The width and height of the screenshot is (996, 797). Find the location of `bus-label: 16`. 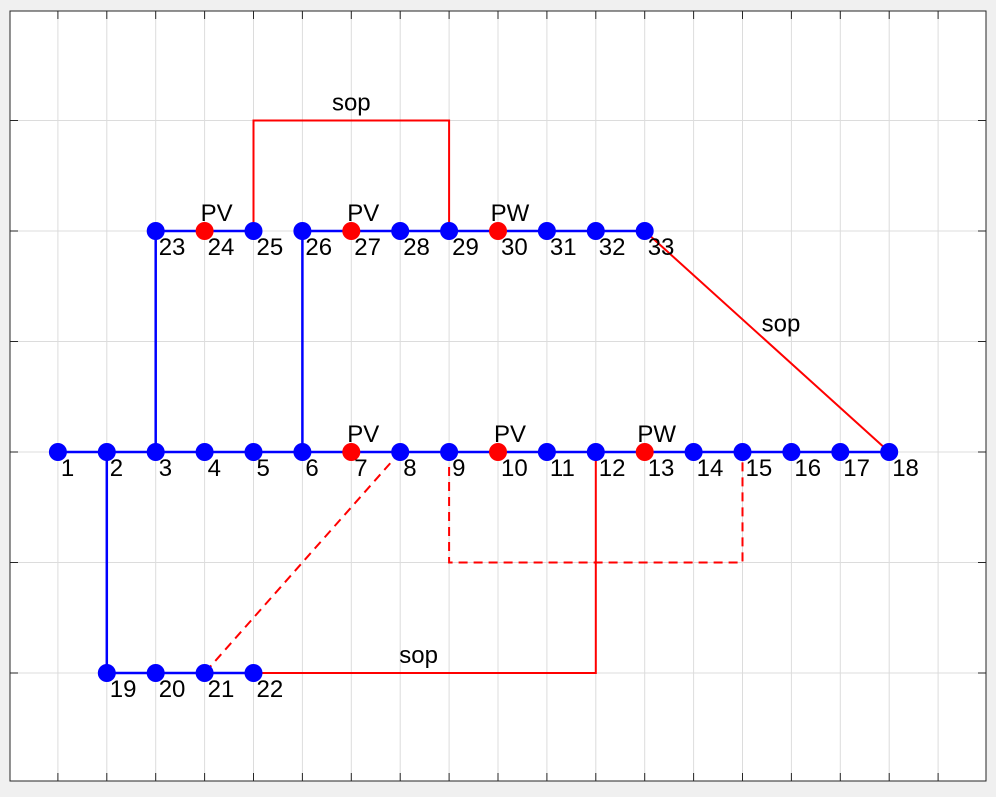

bus-label: 16 is located at coordinates (807, 468).